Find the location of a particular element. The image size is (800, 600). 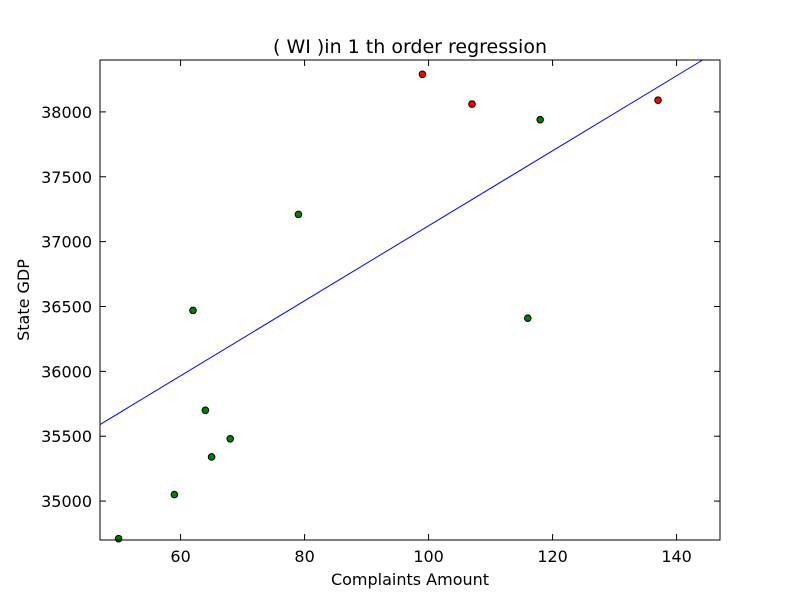

x-axis-label: Complaints Amount is located at coordinates (410, 579).